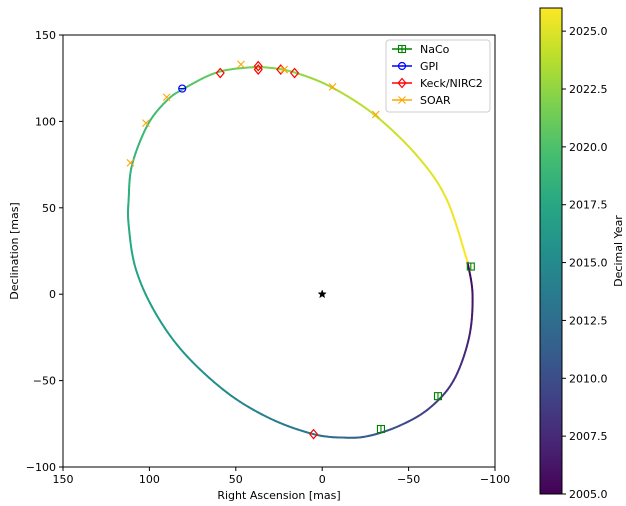 The width and height of the screenshot is (626, 506). I want to click on y-axis: −100 −50 0 50 100 150, so click(44, 251).